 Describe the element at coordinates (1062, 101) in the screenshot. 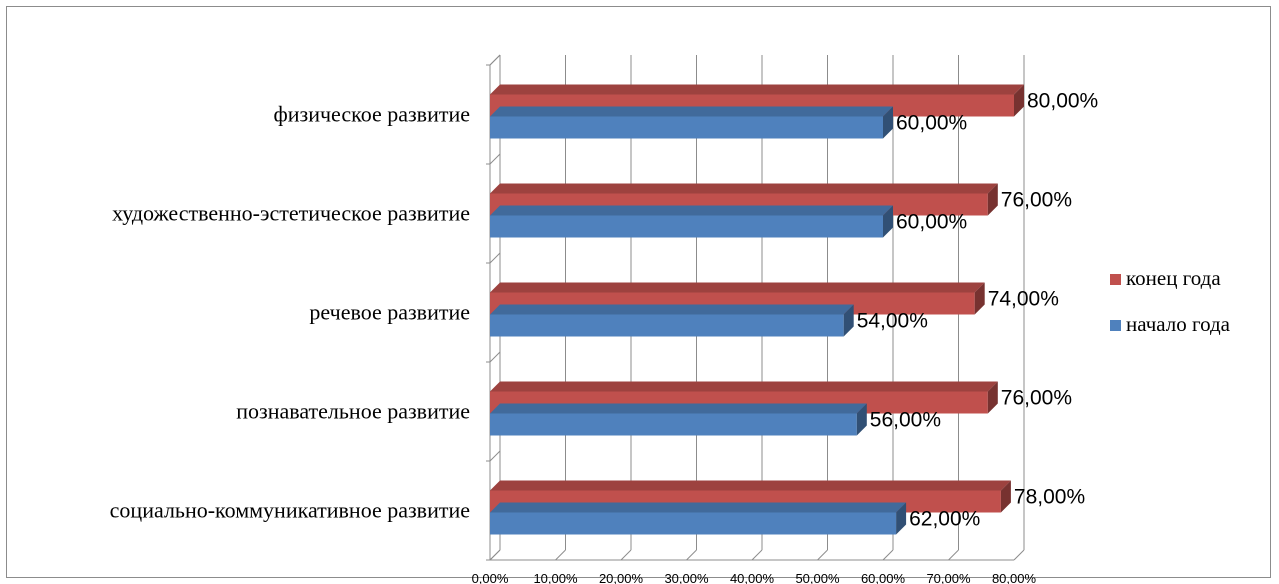

I see `data-label: 80,00%` at that location.